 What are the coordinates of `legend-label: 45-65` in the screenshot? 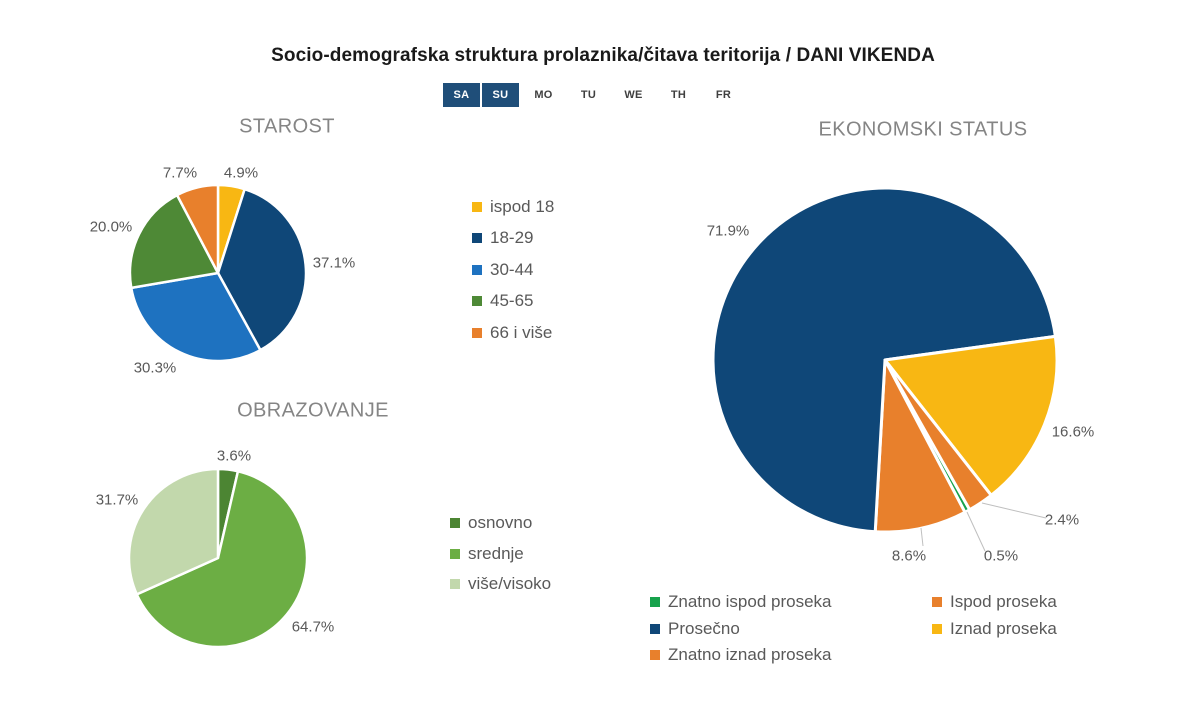 It's located at (512, 301).